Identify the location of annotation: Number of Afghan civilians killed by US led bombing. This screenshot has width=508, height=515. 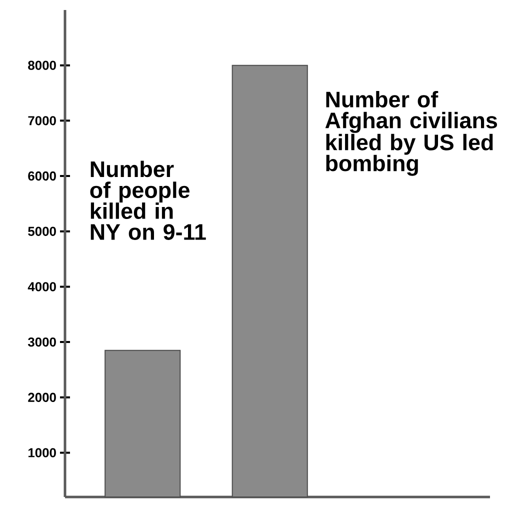
(411, 133).